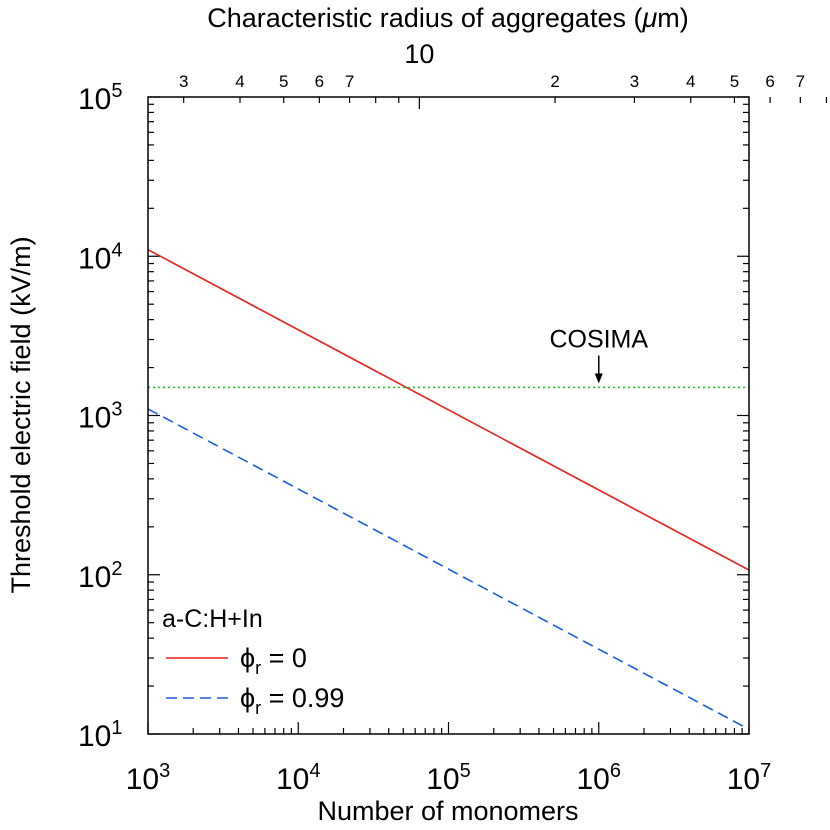  I want to click on top-major-tick-label: 10, so click(419, 54).